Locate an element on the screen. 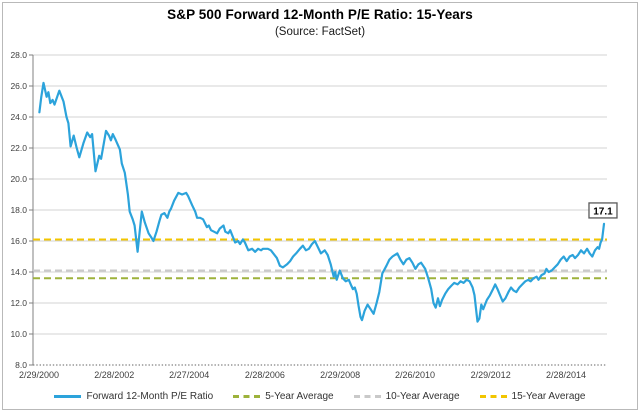 Image resolution: width=640 pixels, height=411 pixels. y-tick-label: 24.0 is located at coordinates (18, 117).